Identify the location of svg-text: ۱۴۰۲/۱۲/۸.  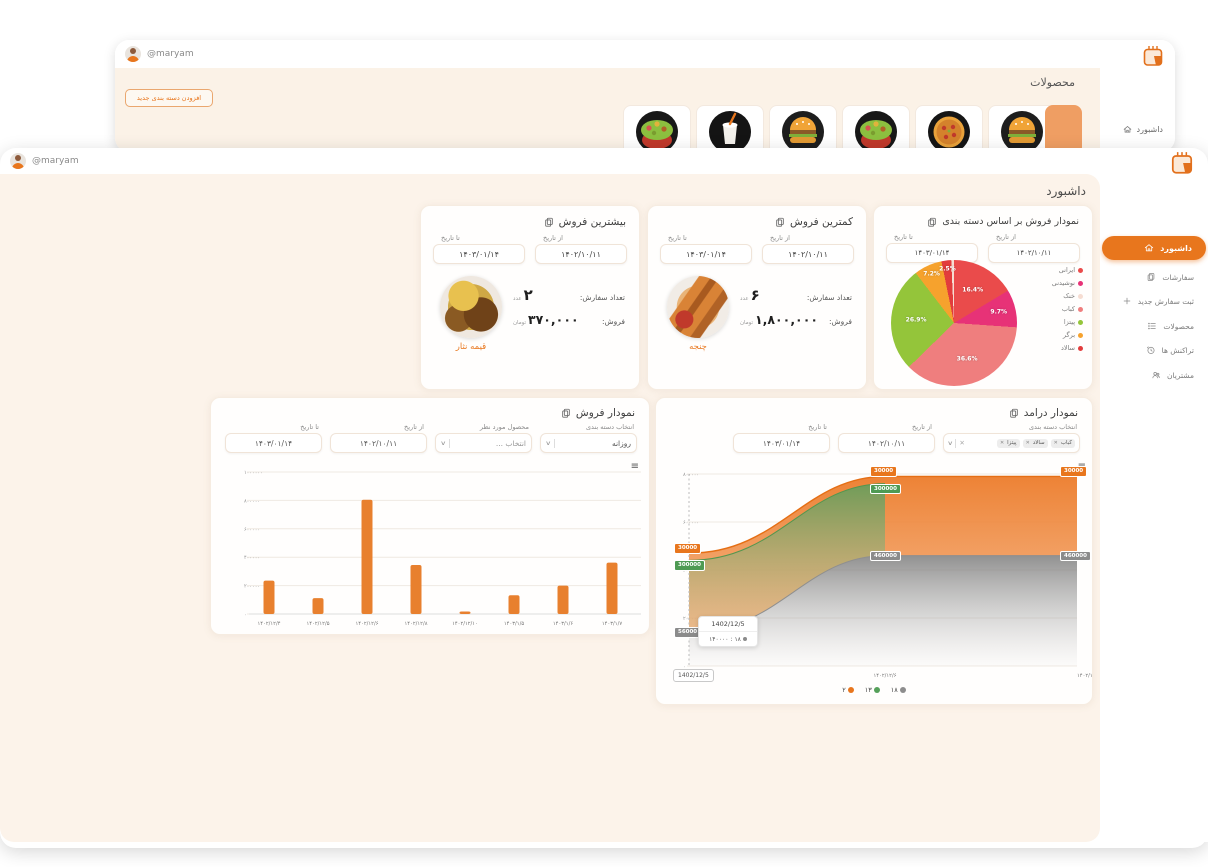
(416, 624).